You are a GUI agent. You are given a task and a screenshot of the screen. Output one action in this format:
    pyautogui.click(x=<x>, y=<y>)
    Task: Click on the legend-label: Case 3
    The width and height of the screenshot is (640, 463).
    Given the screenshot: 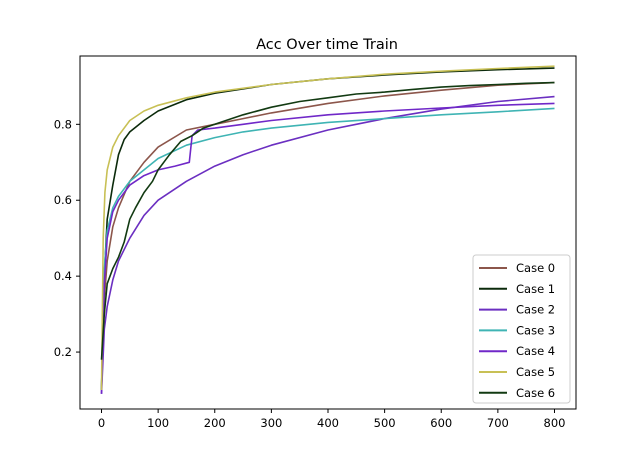 What is the action you would take?
    pyautogui.click(x=535, y=330)
    